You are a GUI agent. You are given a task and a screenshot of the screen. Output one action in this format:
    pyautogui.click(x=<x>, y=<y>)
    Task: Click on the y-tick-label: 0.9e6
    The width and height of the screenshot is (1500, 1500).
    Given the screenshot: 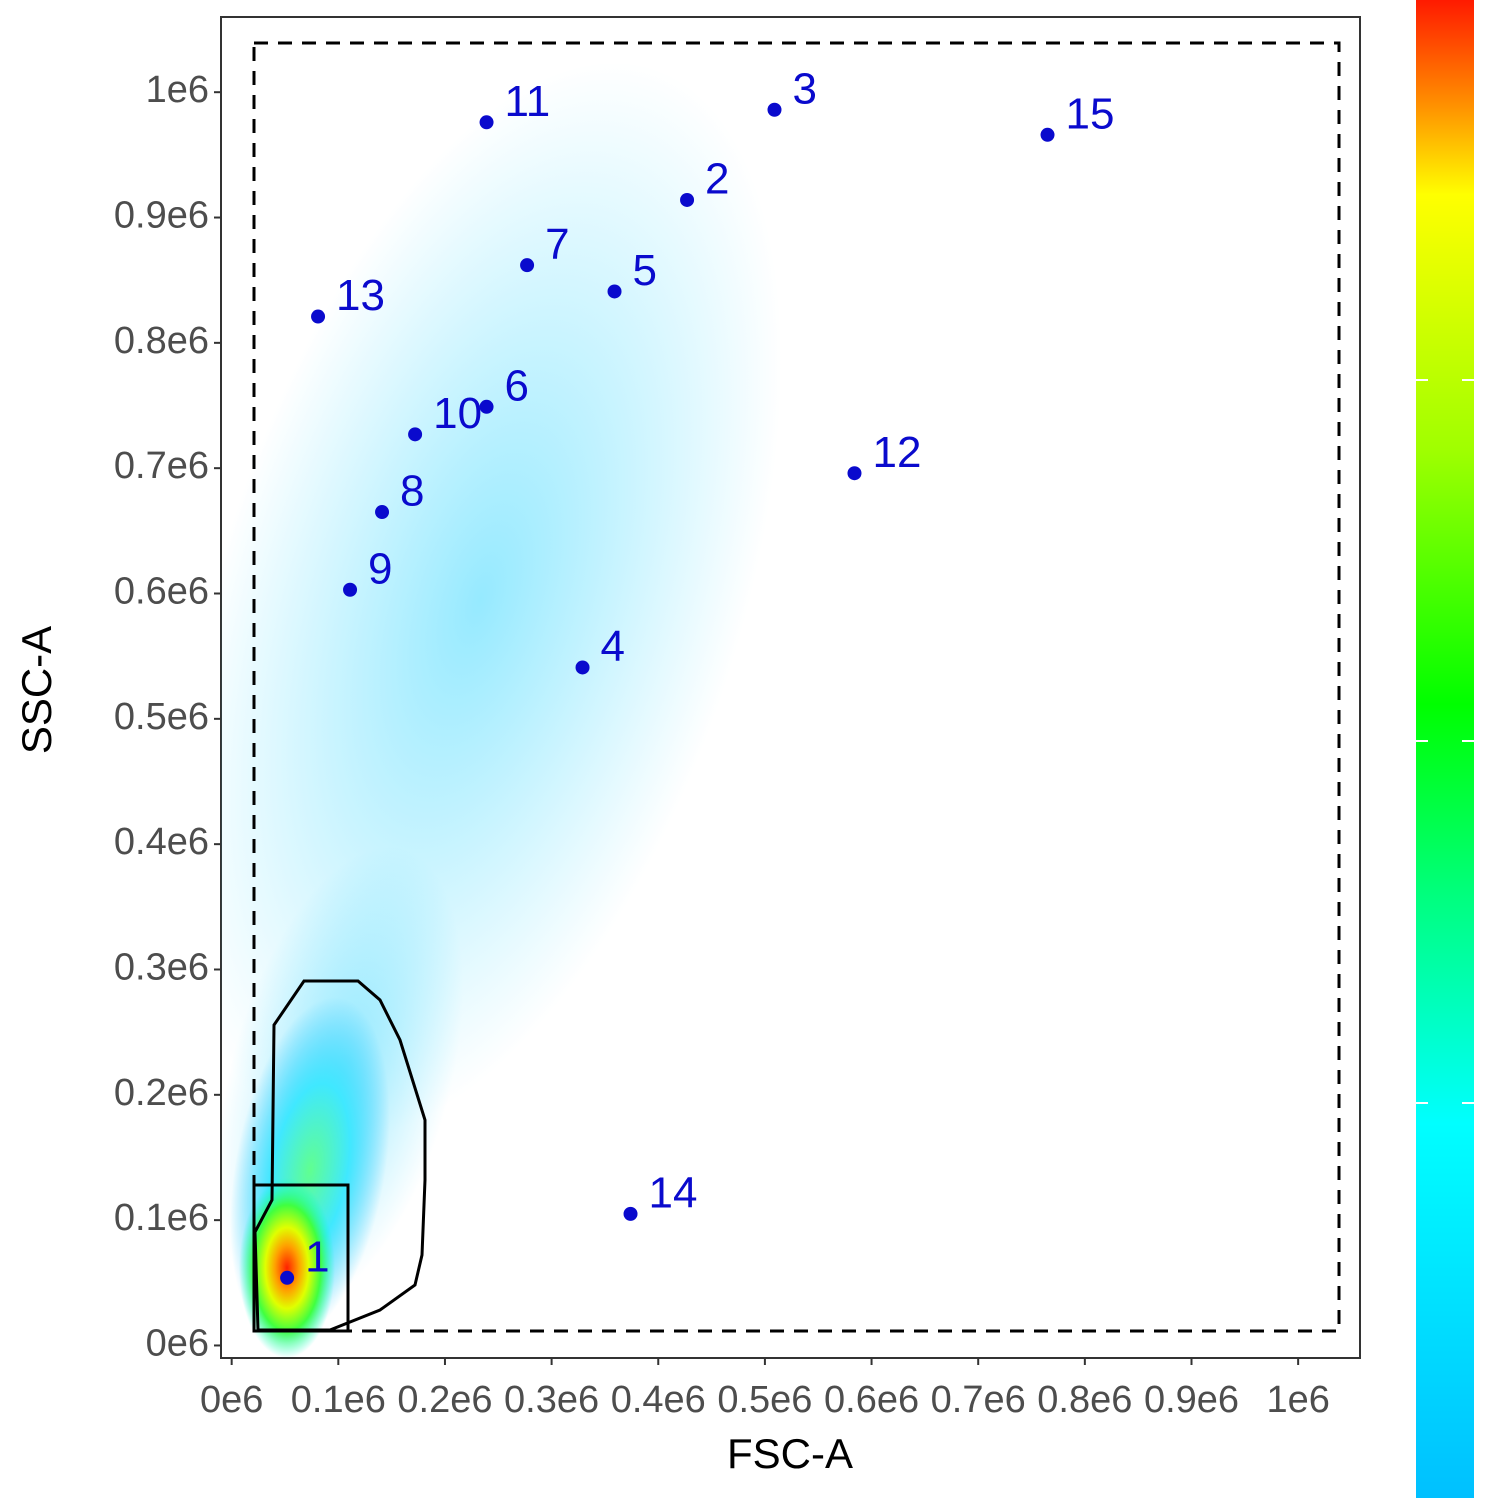 What is the action you would take?
    pyautogui.click(x=161, y=216)
    